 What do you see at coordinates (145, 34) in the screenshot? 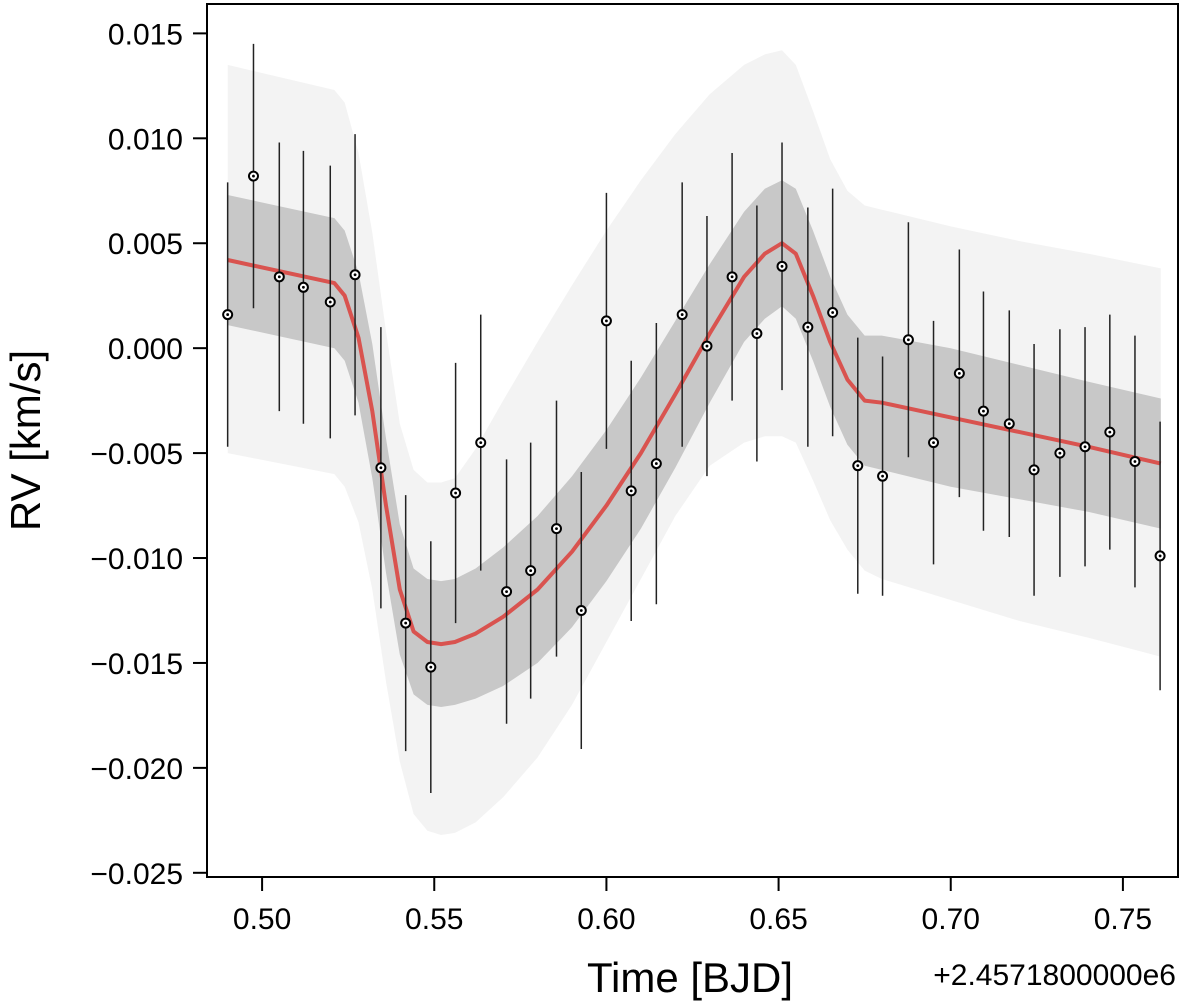
I see `y-tick-label: 0.015` at bounding box center [145, 34].